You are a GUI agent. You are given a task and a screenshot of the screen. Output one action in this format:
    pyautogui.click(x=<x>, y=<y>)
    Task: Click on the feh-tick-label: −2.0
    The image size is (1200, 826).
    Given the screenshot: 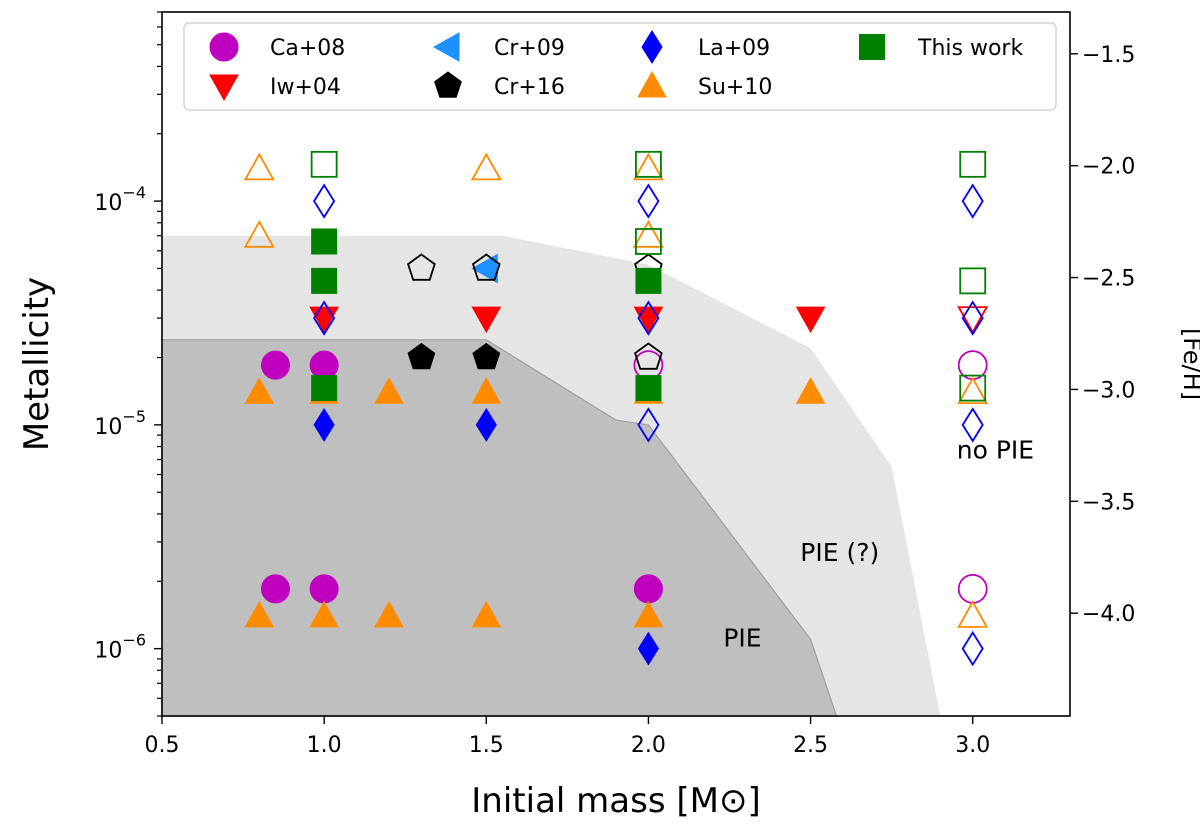 What is the action you would take?
    pyautogui.click(x=1108, y=167)
    